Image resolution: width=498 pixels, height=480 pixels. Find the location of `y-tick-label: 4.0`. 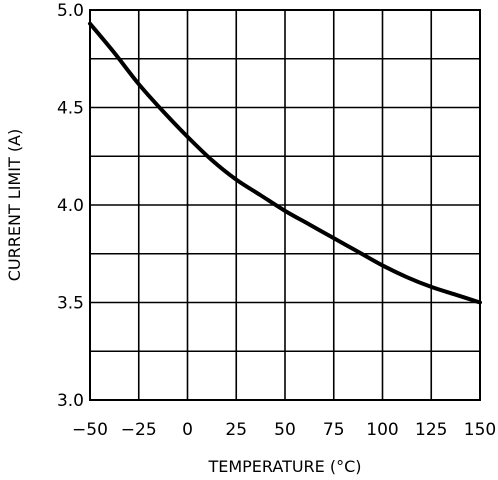

y-tick-label: 4.0 is located at coordinates (70, 206).